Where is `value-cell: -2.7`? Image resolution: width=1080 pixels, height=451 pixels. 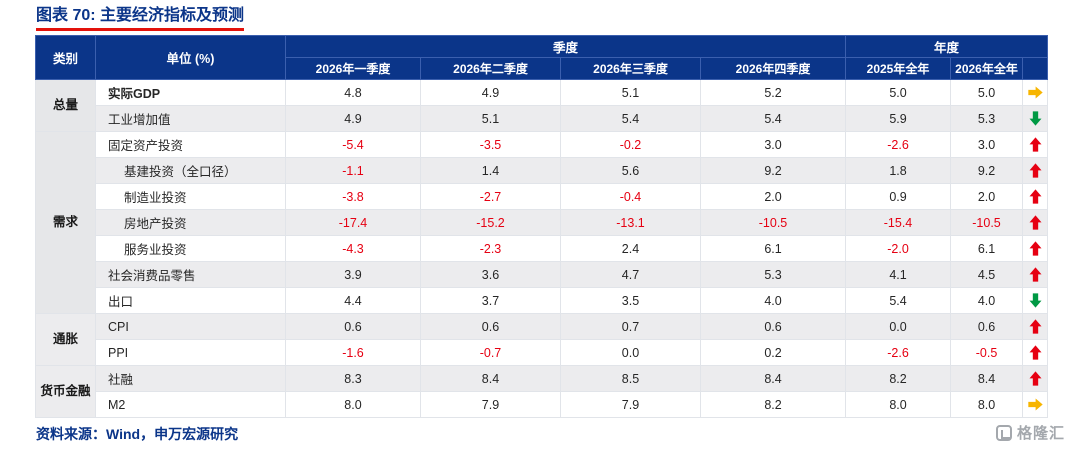
value-cell: -2.7 is located at coordinates (490, 196).